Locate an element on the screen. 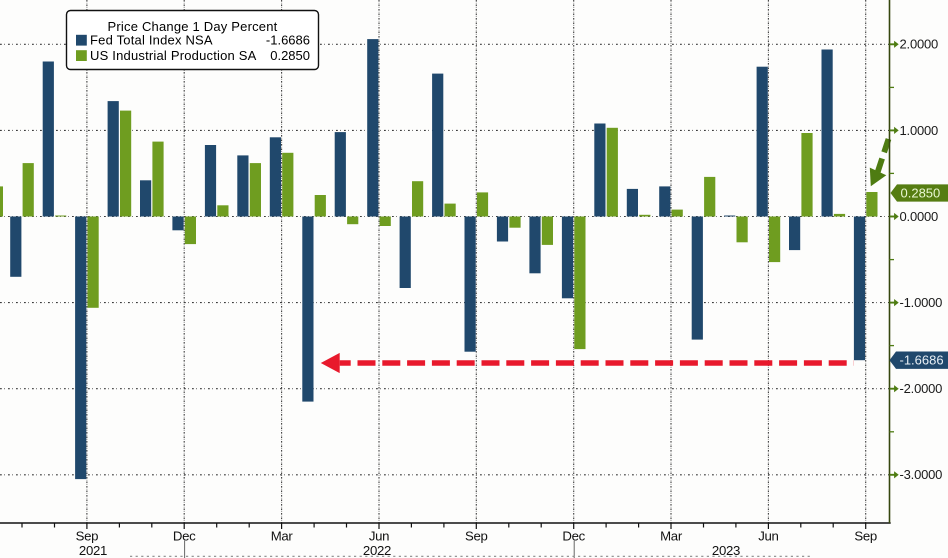 Image resolution: width=948 pixels, height=558 pixels. svg-text: -1.0000 is located at coordinates (921, 302).